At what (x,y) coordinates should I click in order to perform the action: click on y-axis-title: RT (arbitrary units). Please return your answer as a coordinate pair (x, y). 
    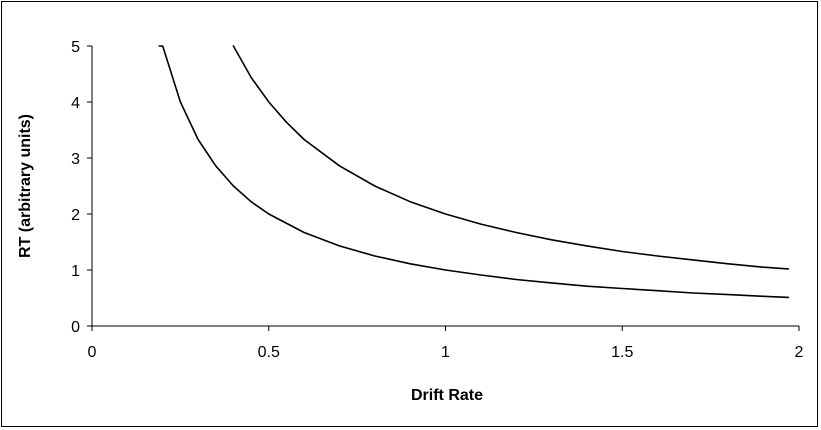
    Looking at the image, I should click on (25, 186).